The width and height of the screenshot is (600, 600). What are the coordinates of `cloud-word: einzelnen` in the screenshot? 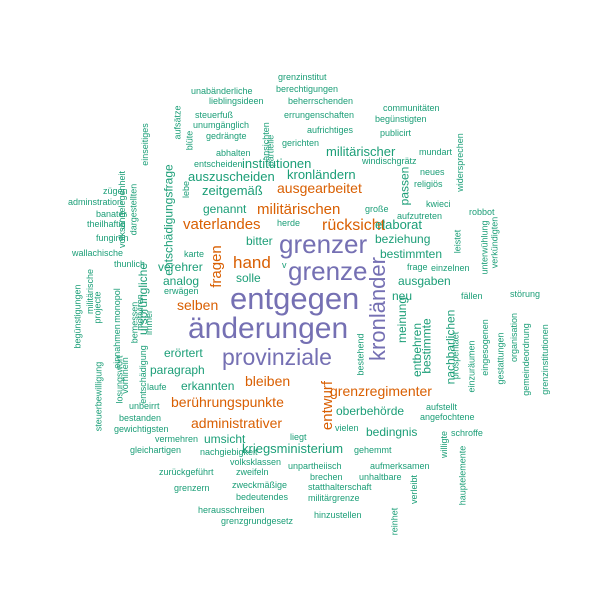 It's located at (450, 268).